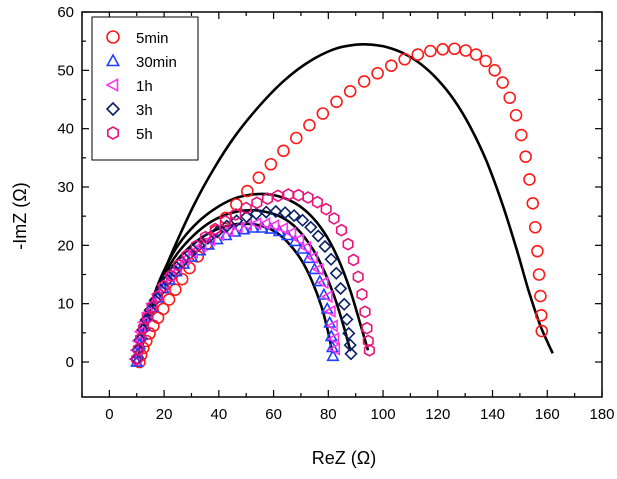 The image size is (617, 479). Describe the element at coordinates (65, 12) in the screenshot. I see `y-tick-label: 60` at that location.